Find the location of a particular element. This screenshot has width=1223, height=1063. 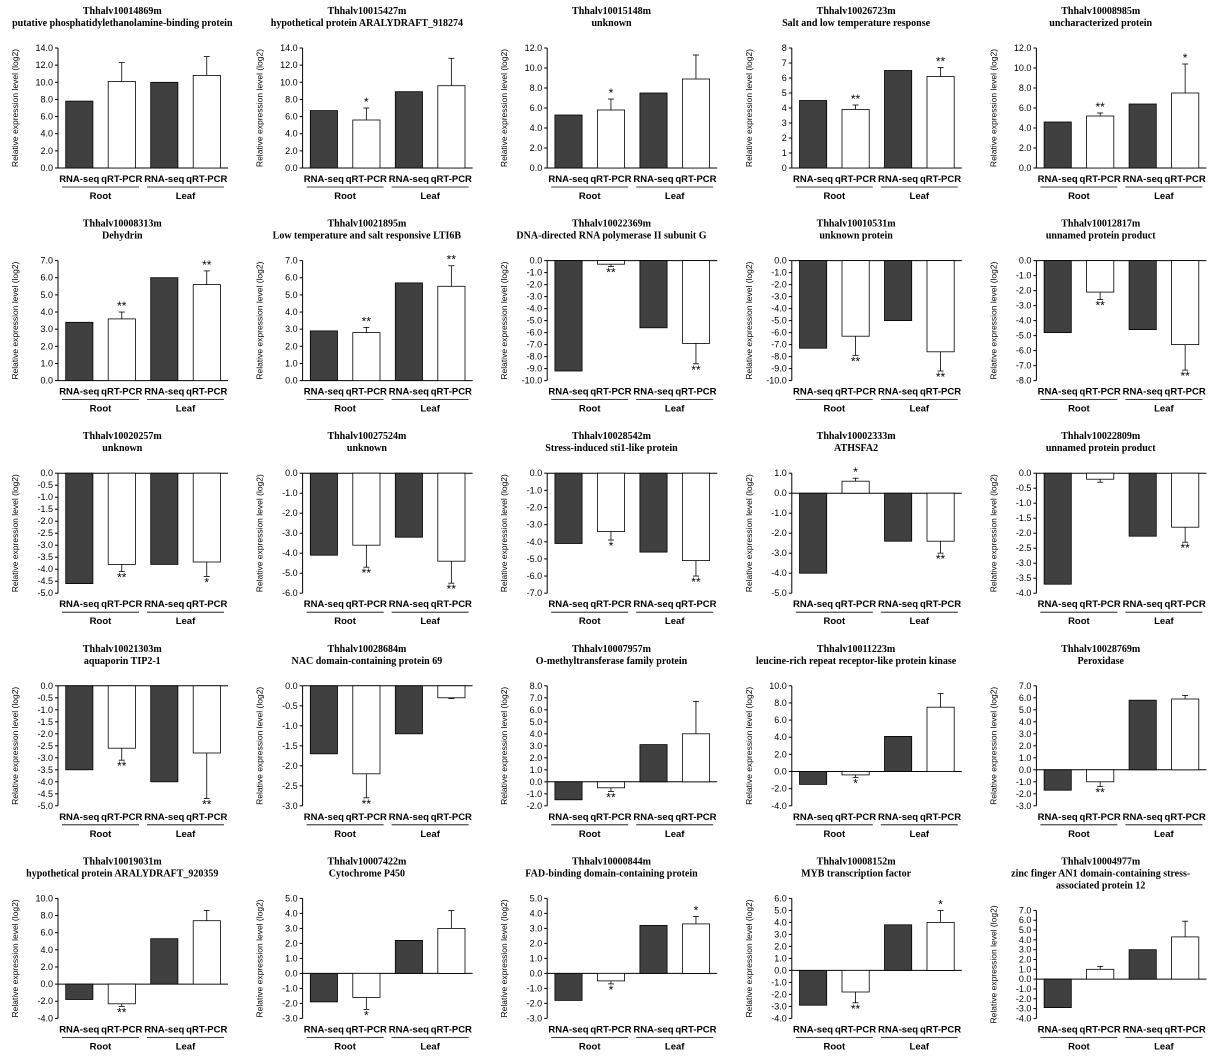

chart-title: Thhalv10012817m is located at coordinates (1101, 224).